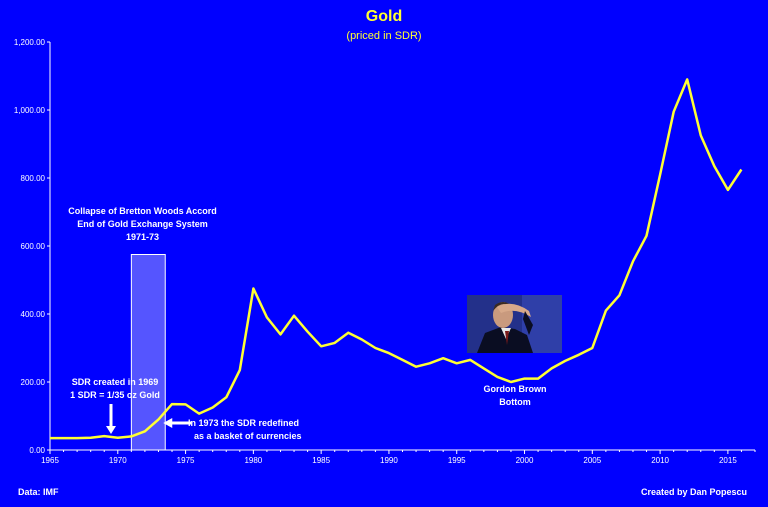 This screenshot has height=507, width=768. Describe the element at coordinates (694, 492) in the screenshot. I see `credit: Created by Dan Popescu` at that location.